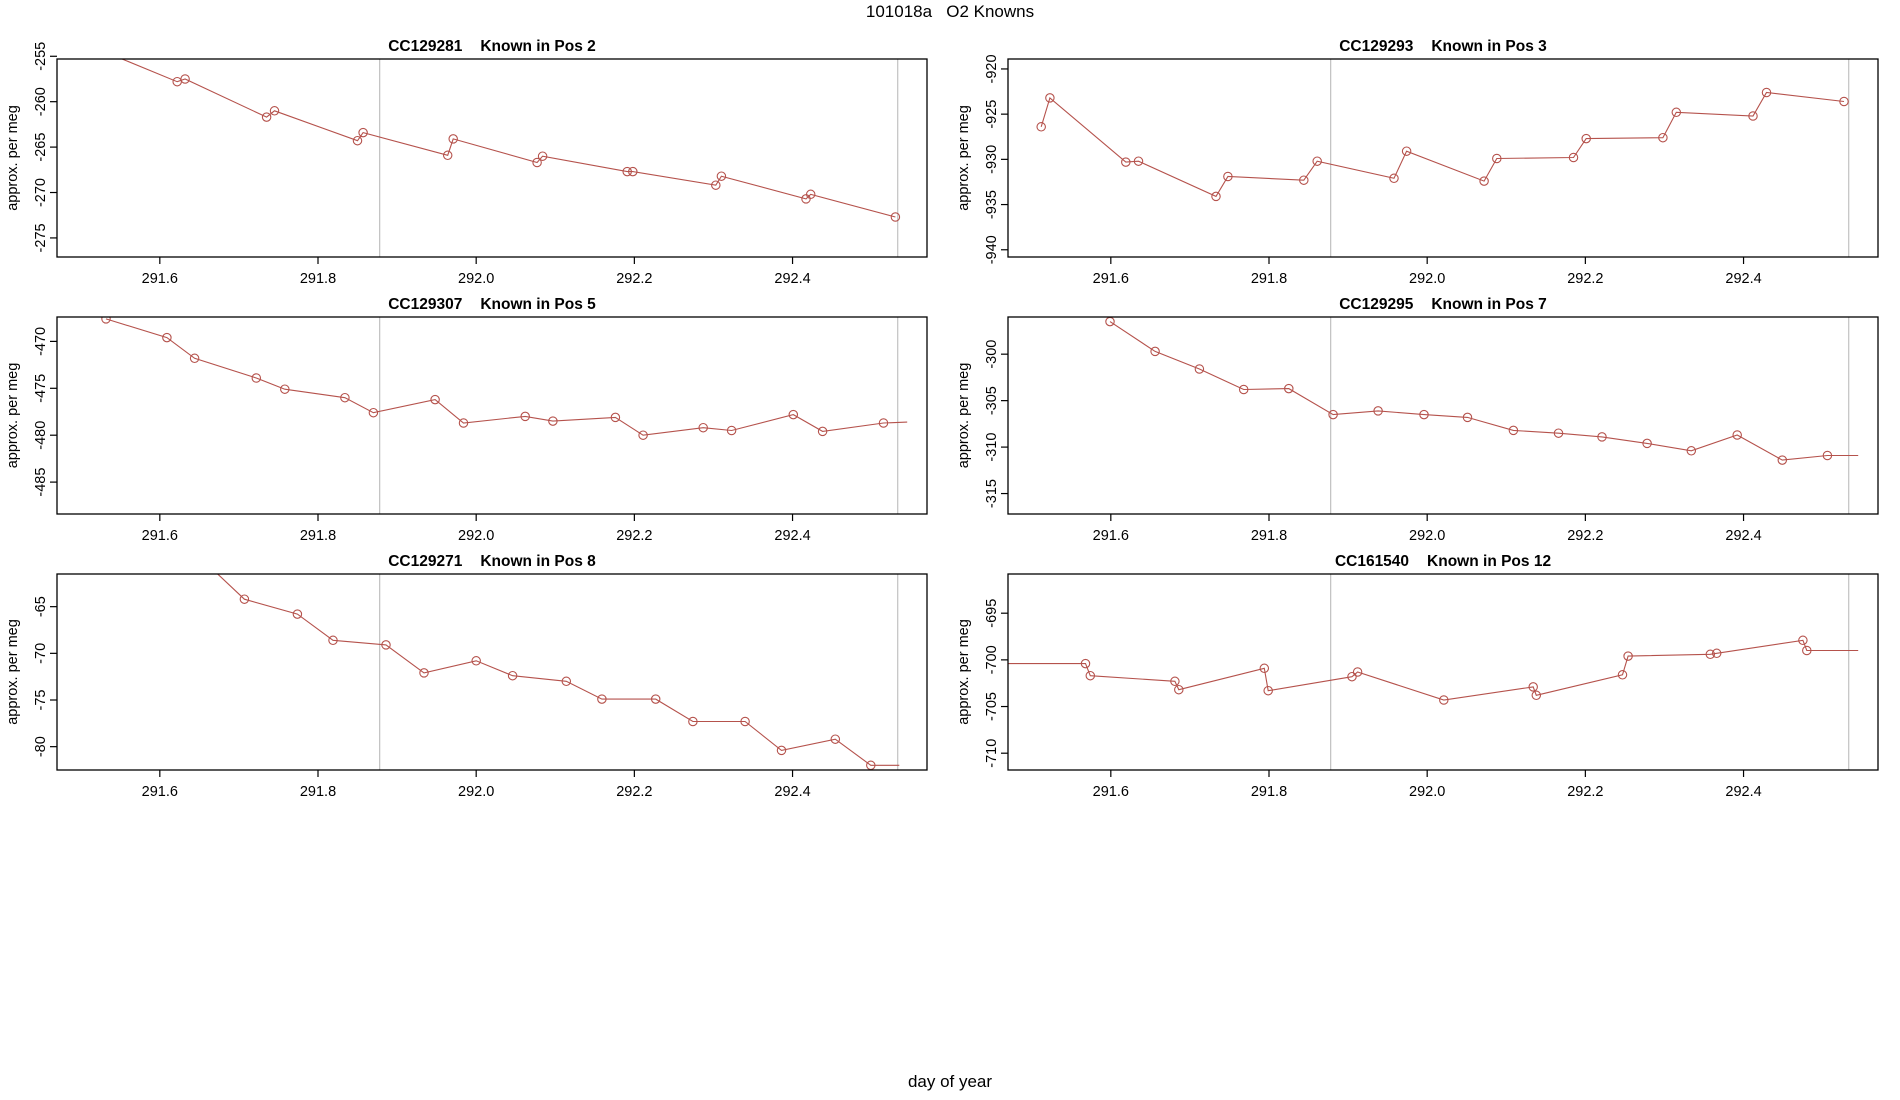  I want to click on y-tick-label: -485, so click(41, 482).